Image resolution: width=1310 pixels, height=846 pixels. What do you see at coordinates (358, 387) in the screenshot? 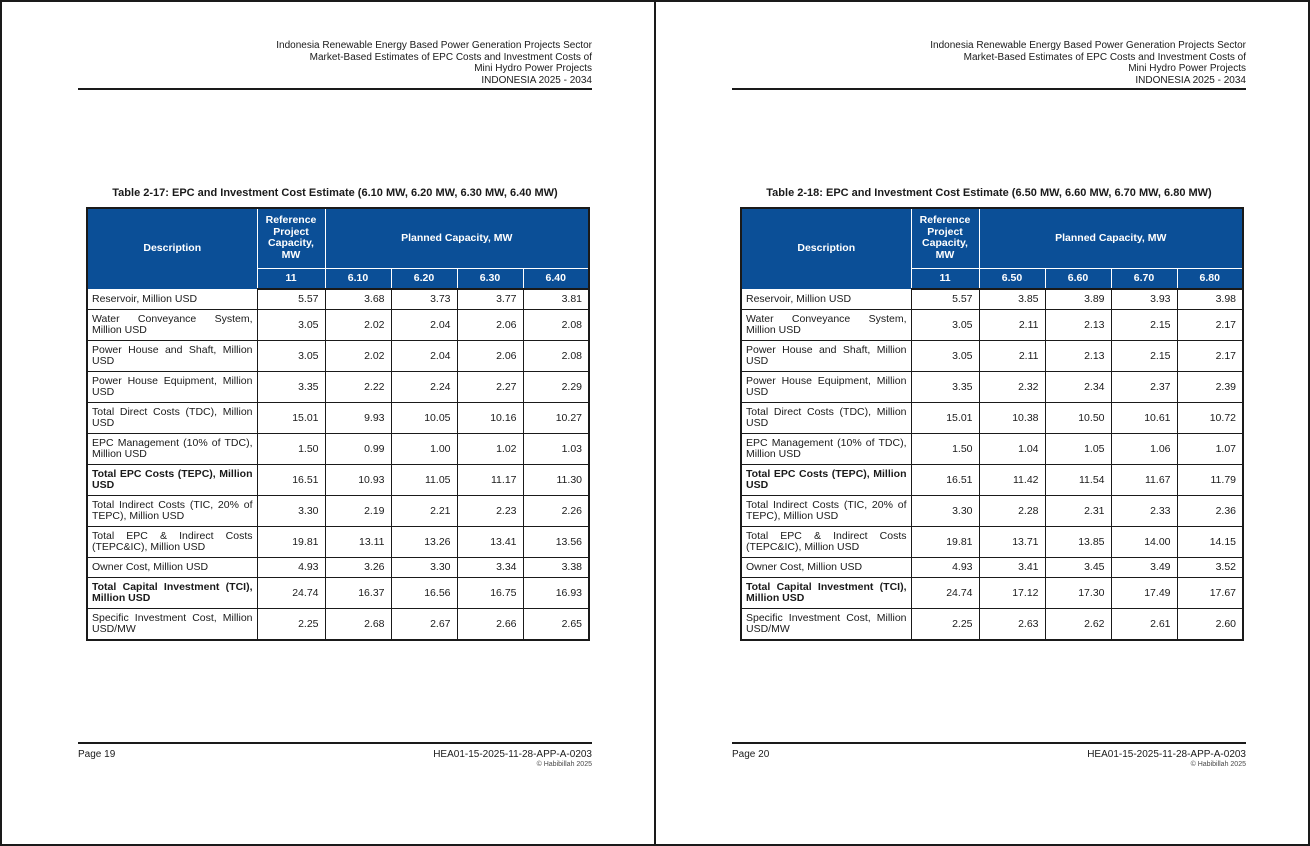
I see `capacity-value-cell: 2.22` at bounding box center [358, 387].